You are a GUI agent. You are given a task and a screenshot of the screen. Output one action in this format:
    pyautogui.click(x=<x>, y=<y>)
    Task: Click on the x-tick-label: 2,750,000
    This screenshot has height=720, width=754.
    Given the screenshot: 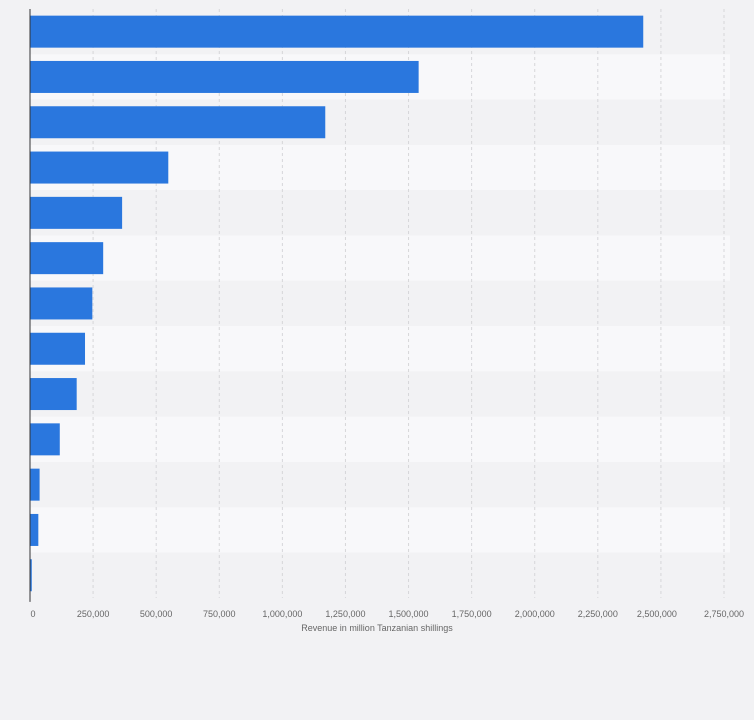 What is the action you would take?
    pyautogui.click(x=724, y=614)
    